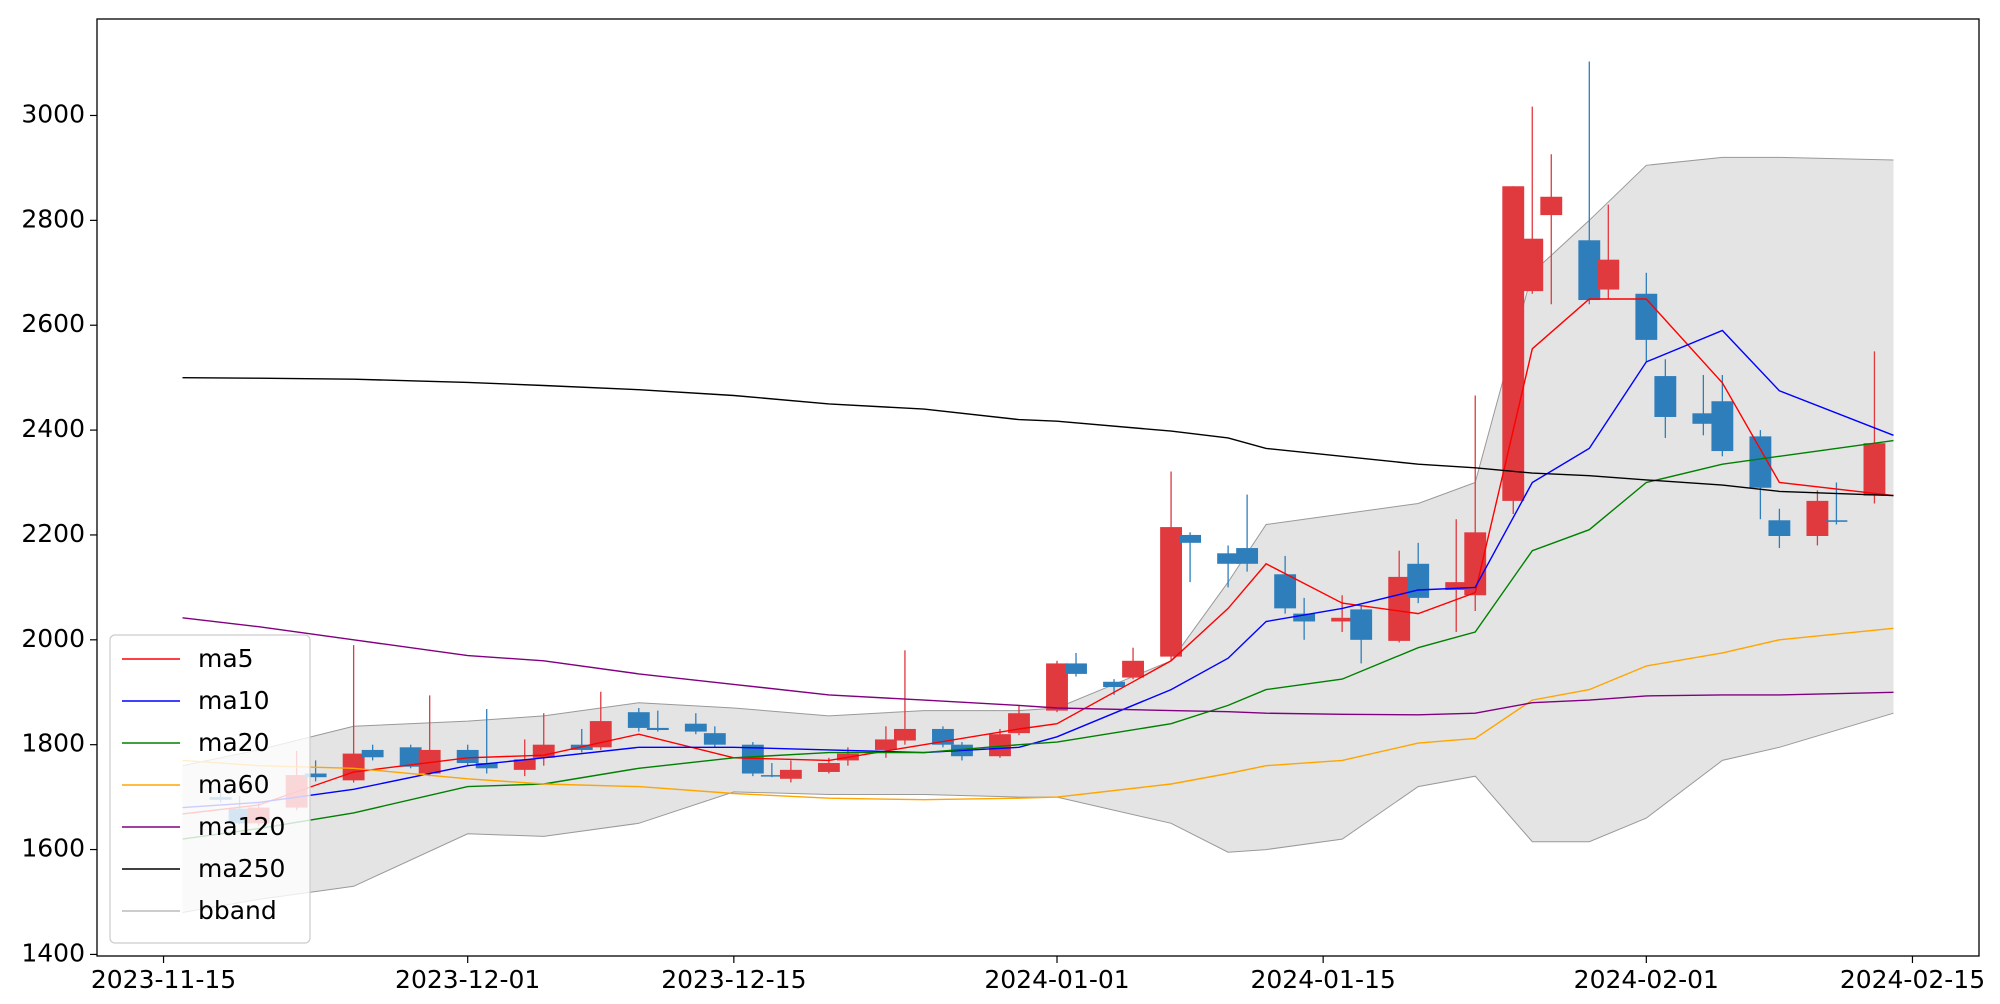 This screenshot has width=2000, height=1004. I want to click on y-tick-label: 3000, so click(53, 113).